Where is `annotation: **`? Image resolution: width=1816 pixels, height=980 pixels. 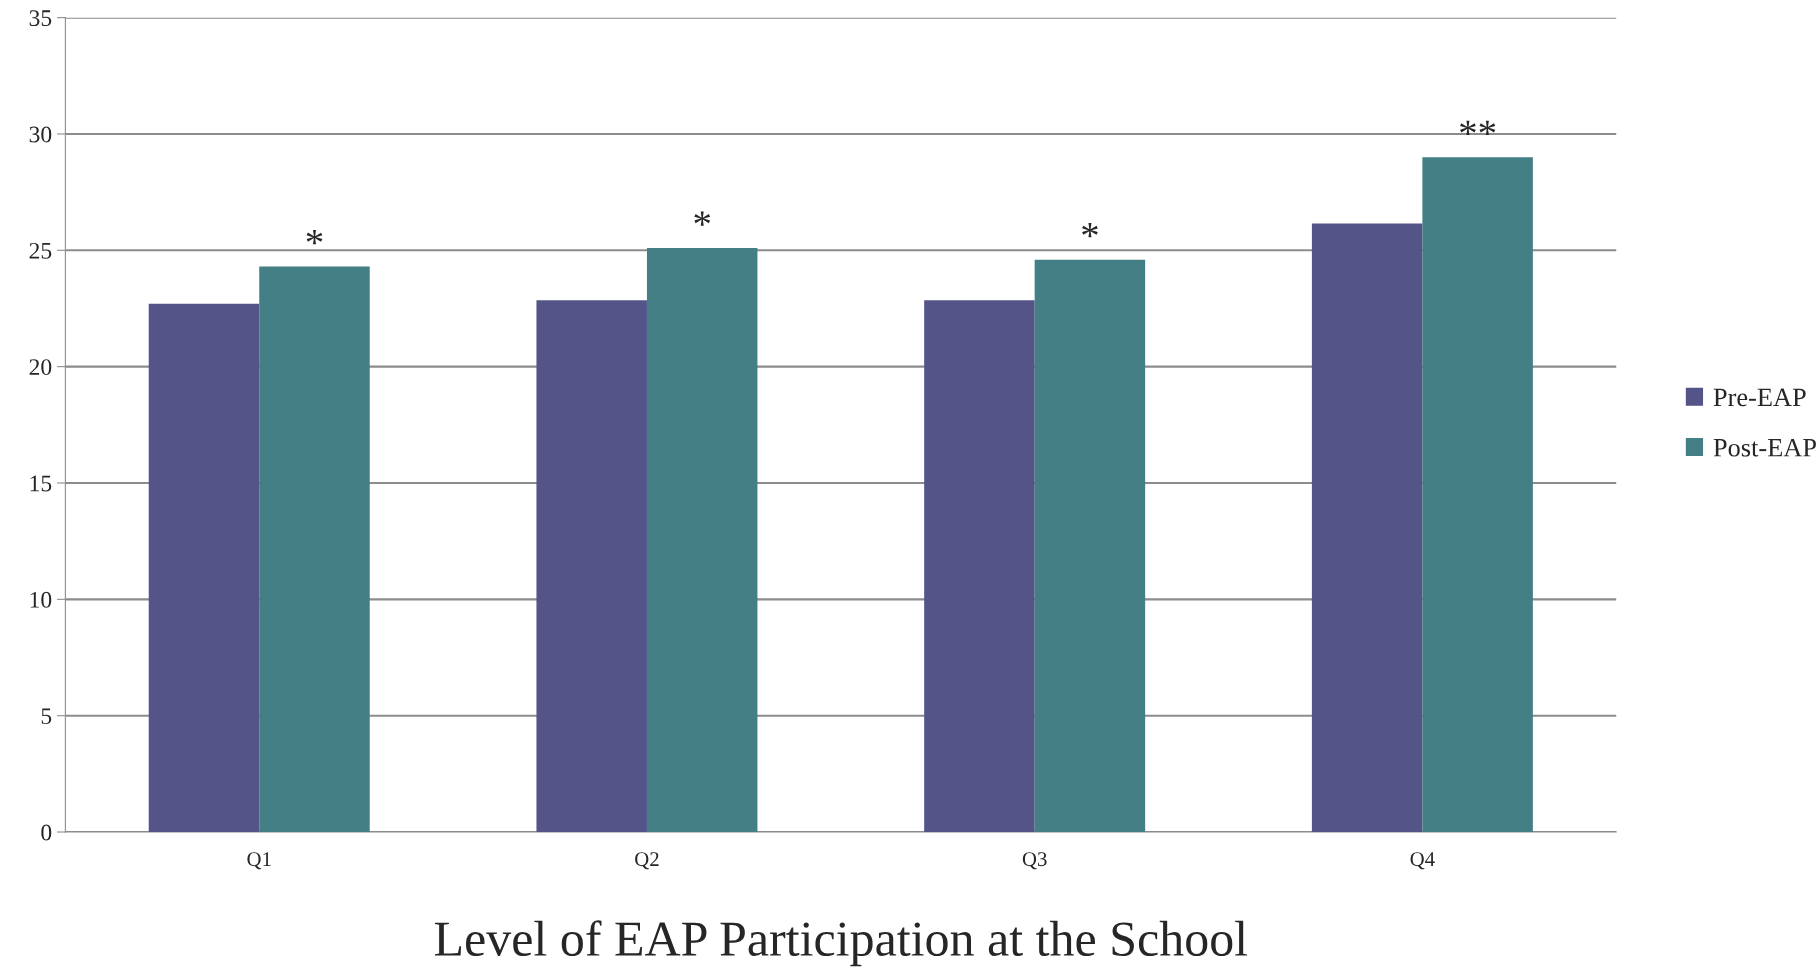
annotation: ** is located at coordinates (1478, 127).